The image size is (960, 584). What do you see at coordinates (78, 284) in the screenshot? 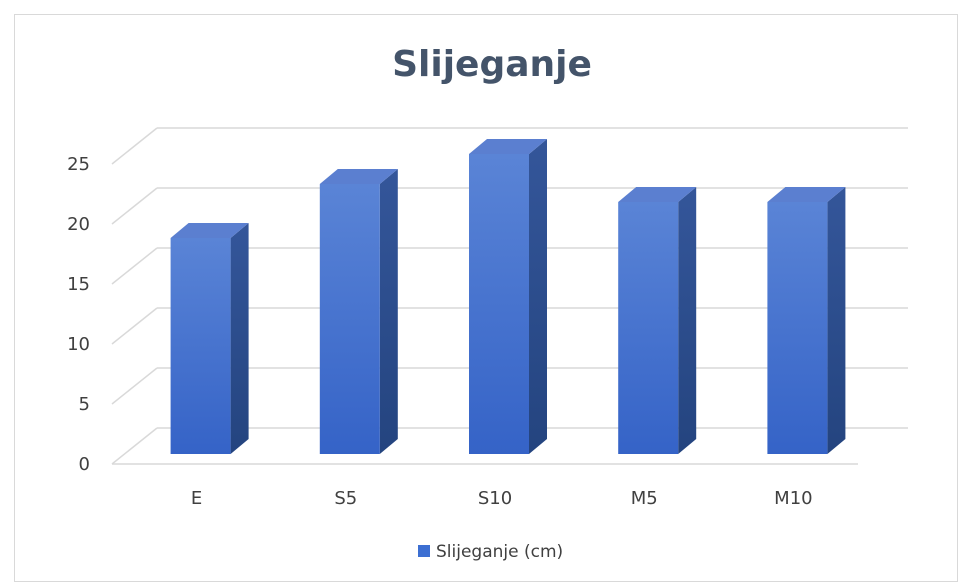
I see `y-tick-label: 15` at bounding box center [78, 284].